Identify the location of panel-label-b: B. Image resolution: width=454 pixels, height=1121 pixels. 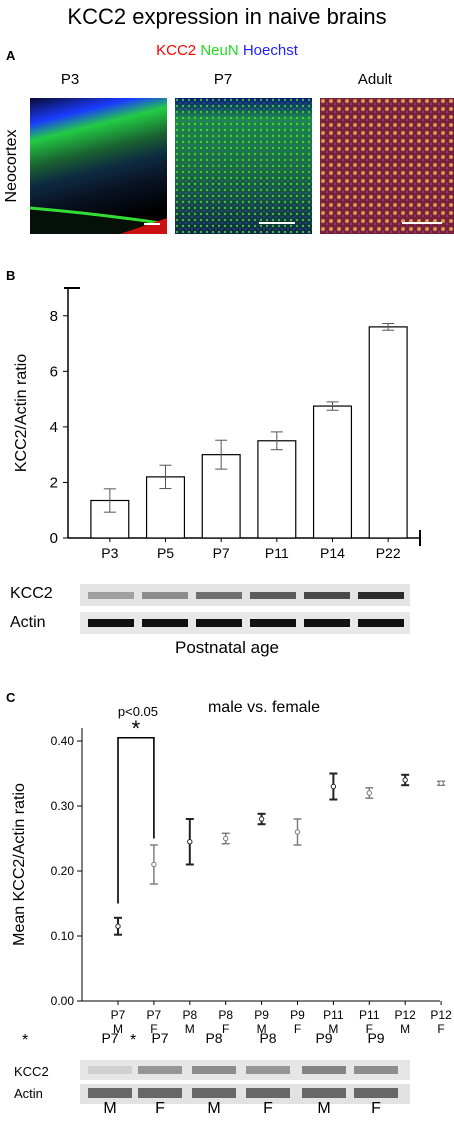
(11, 275).